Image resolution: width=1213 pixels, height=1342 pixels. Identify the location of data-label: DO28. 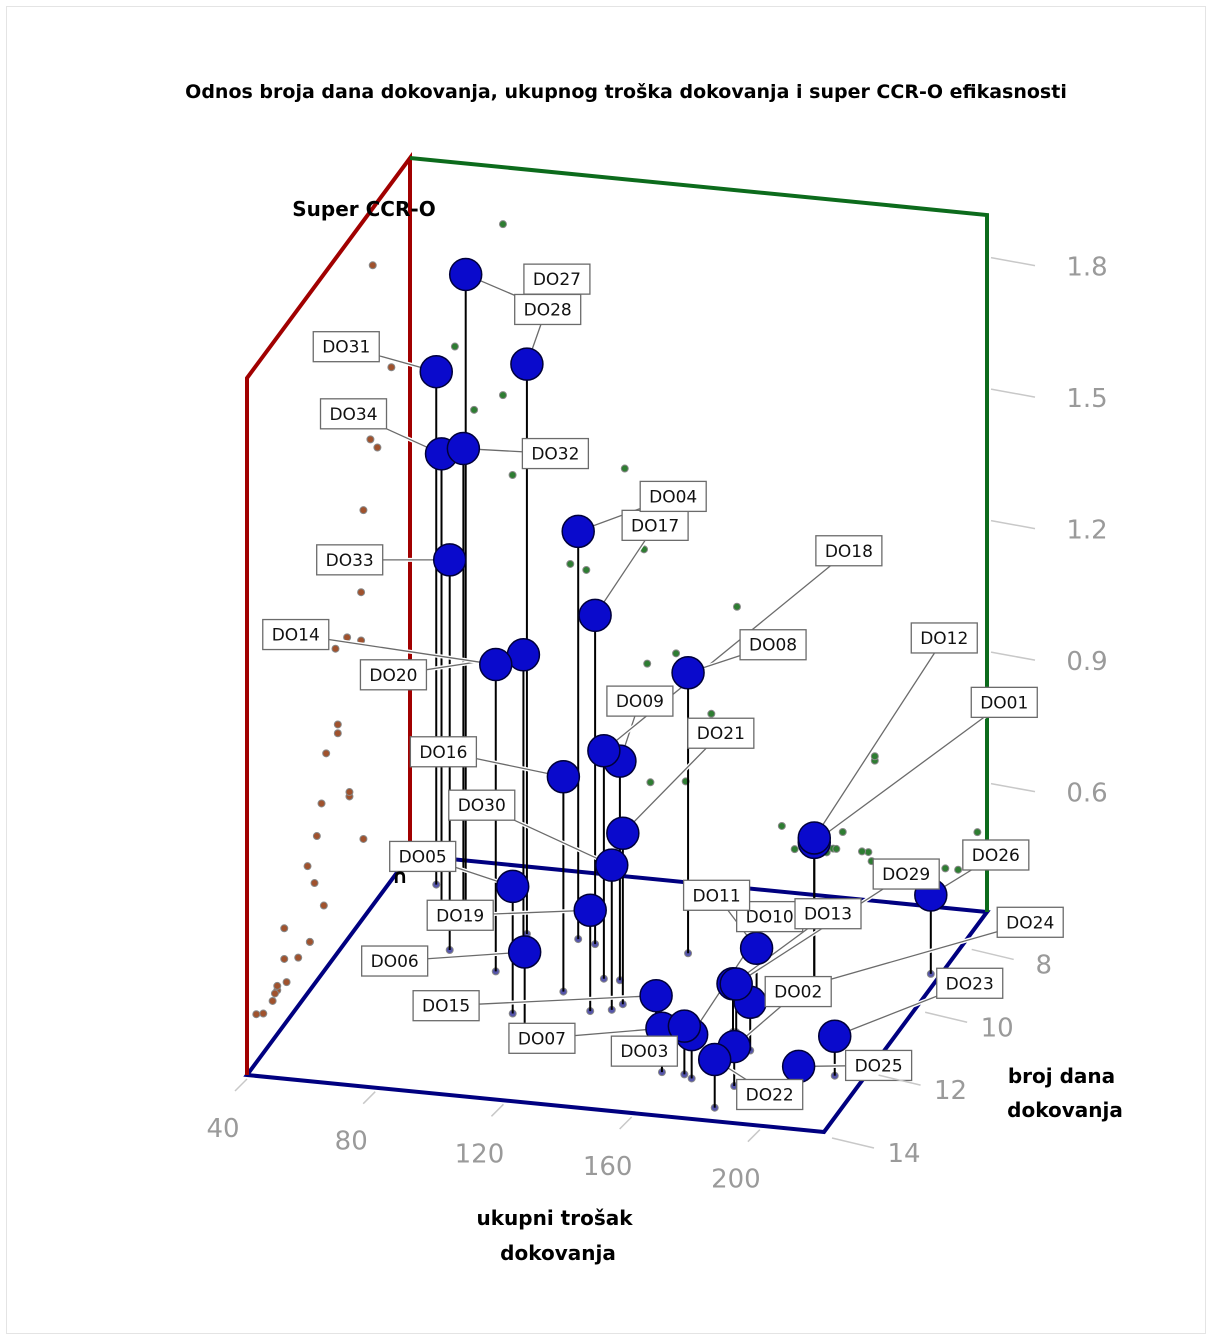
(548, 310).